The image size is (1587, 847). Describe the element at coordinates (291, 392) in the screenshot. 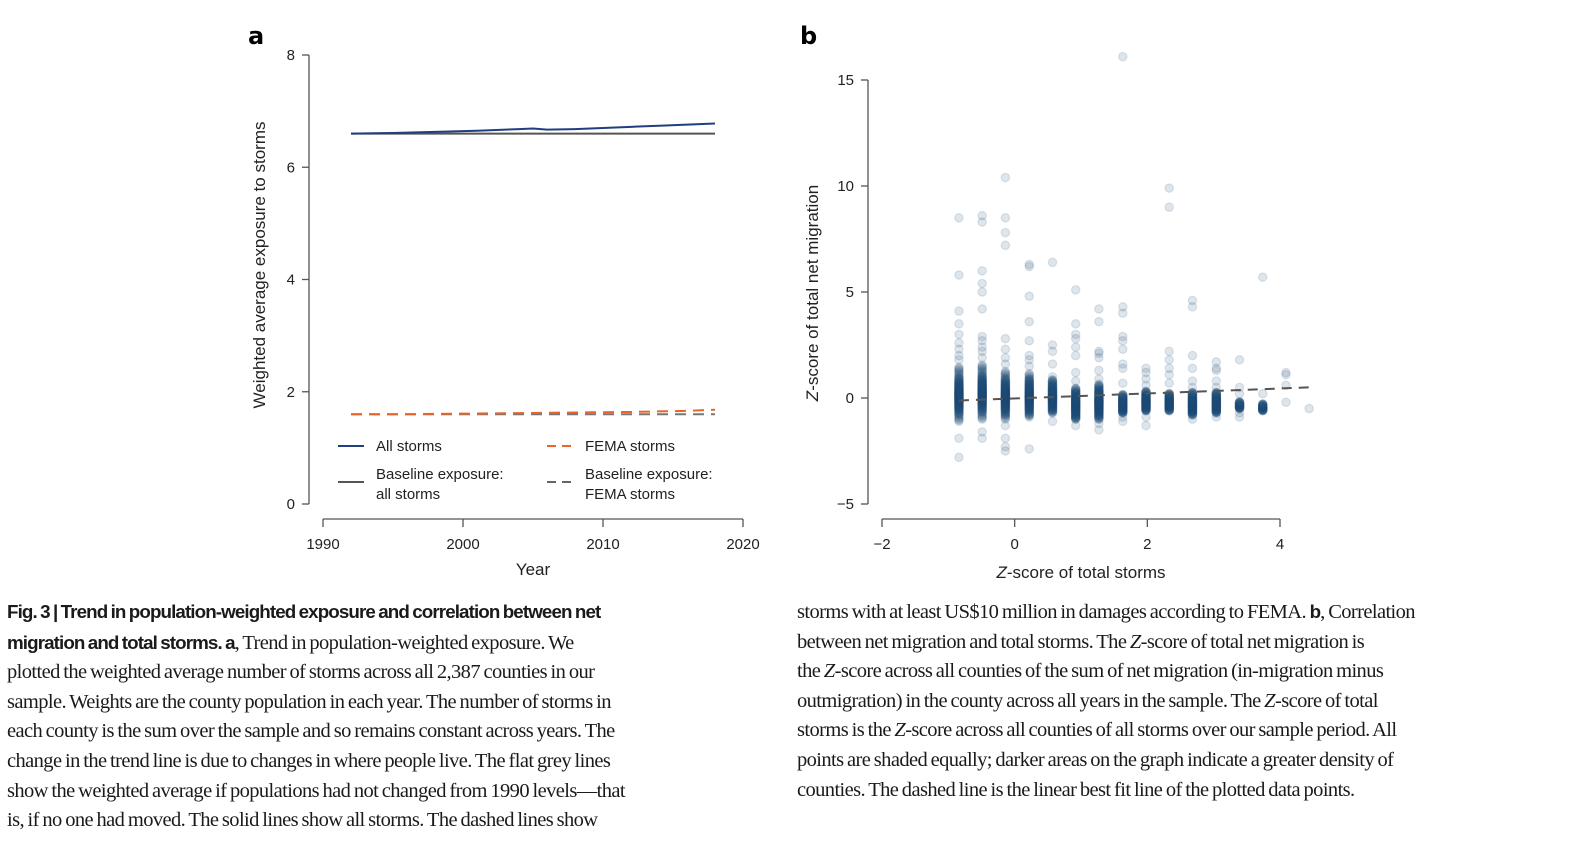

I see `y-tick-label: 2` at that location.